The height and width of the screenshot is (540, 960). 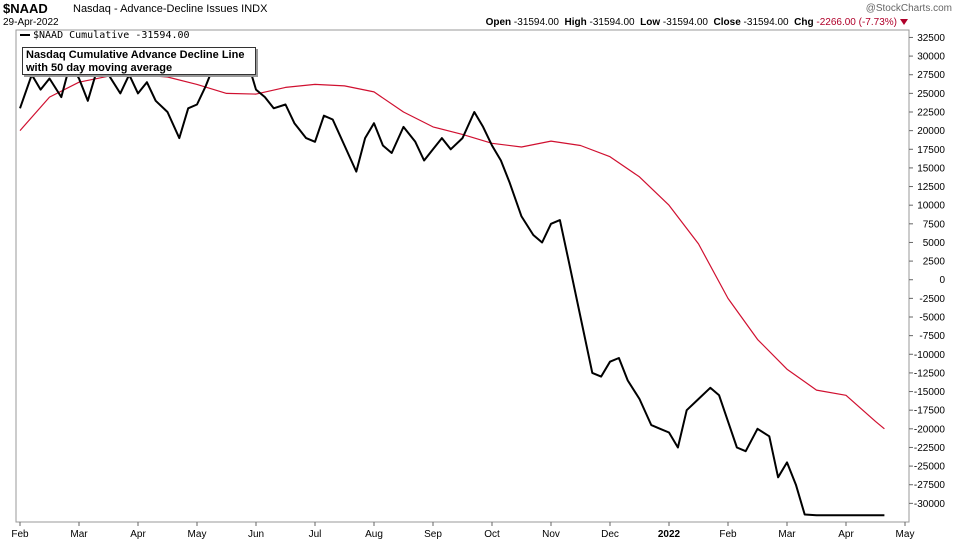 What do you see at coordinates (612, 22) in the screenshot?
I see `high-value: -31594.00` at bounding box center [612, 22].